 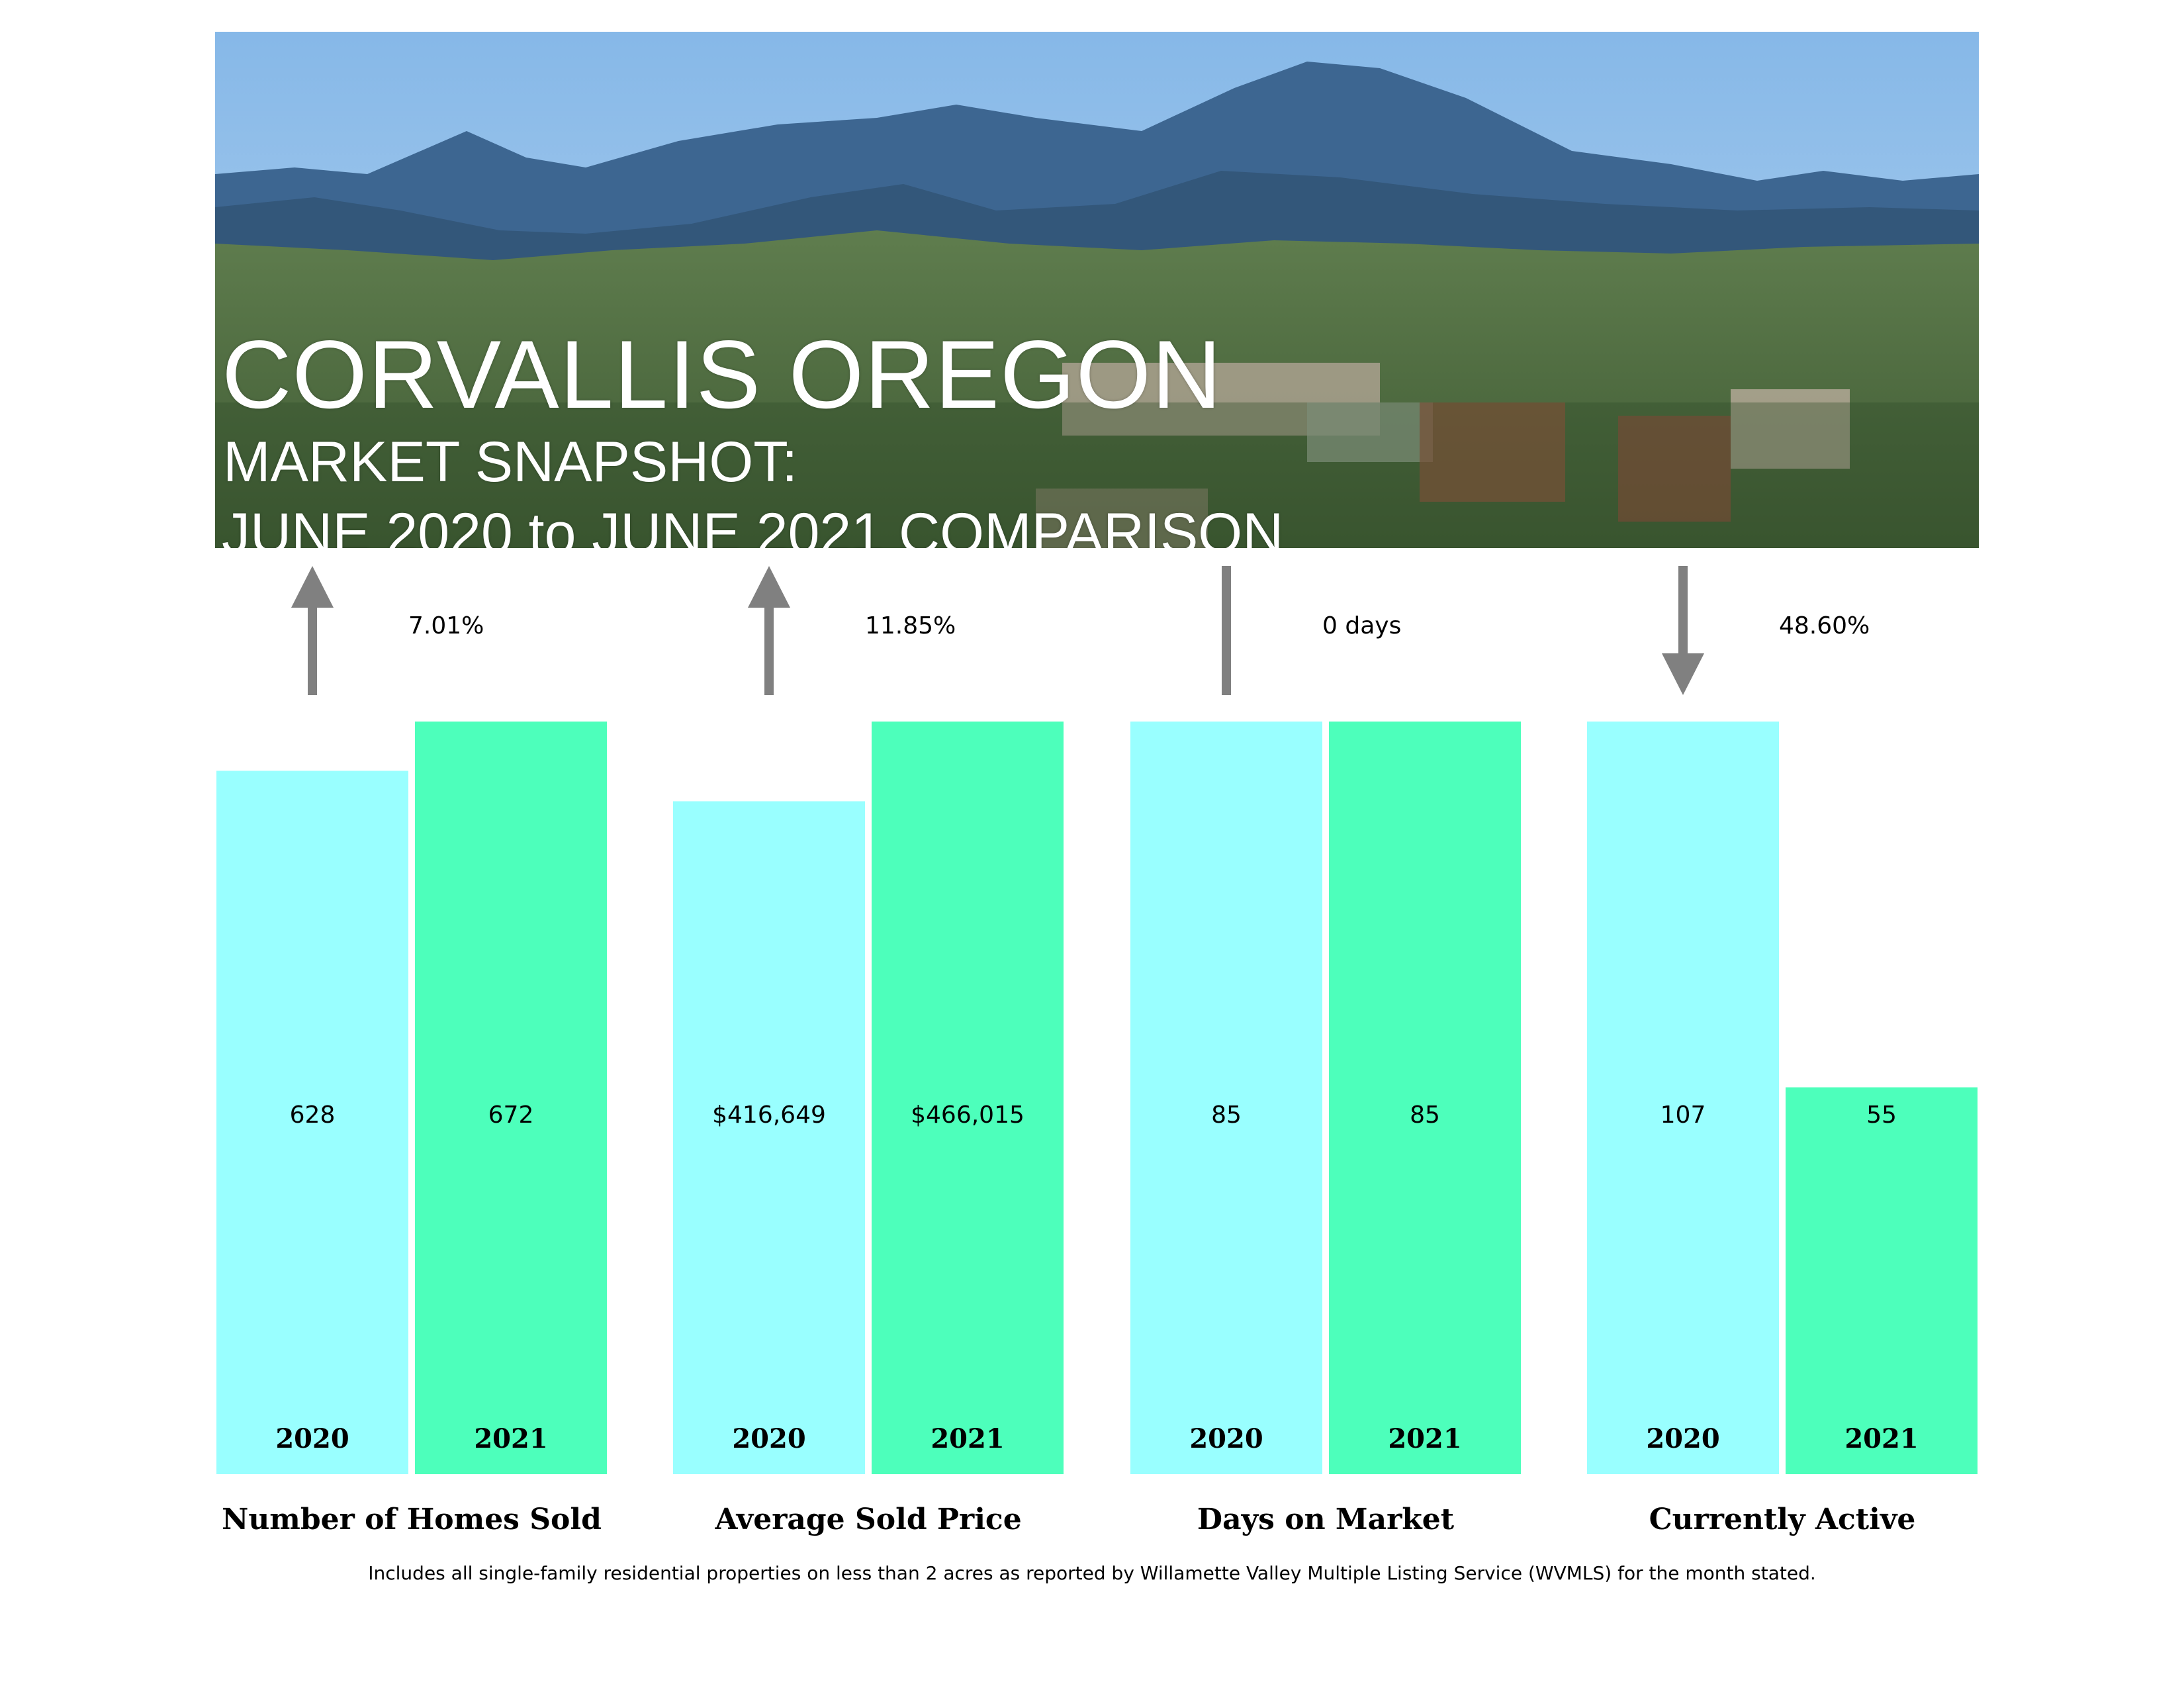 I want to click on flat-bar, so click(x=1226, y=630).